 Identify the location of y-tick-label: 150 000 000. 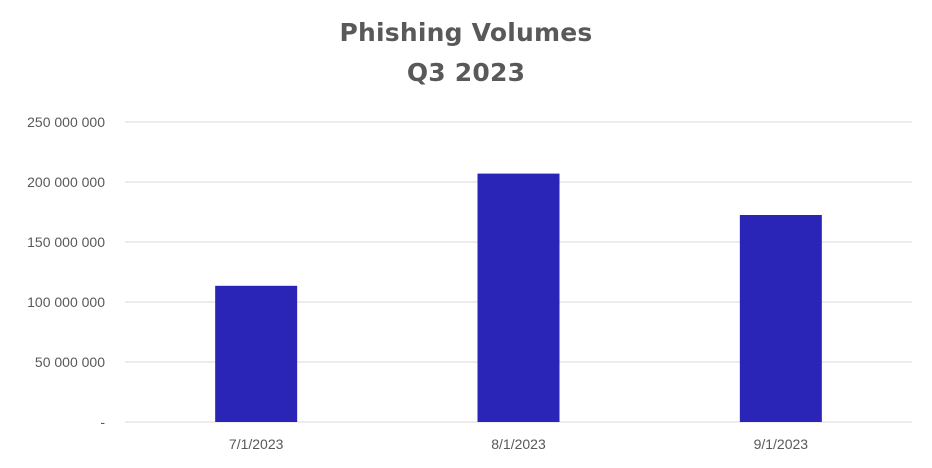
(66, 242).